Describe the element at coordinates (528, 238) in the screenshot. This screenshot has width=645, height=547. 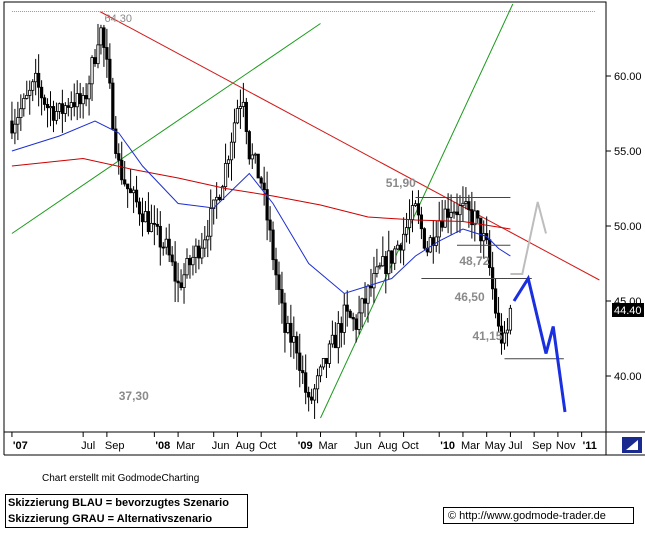
I see `scenario-grey-path` at that location.